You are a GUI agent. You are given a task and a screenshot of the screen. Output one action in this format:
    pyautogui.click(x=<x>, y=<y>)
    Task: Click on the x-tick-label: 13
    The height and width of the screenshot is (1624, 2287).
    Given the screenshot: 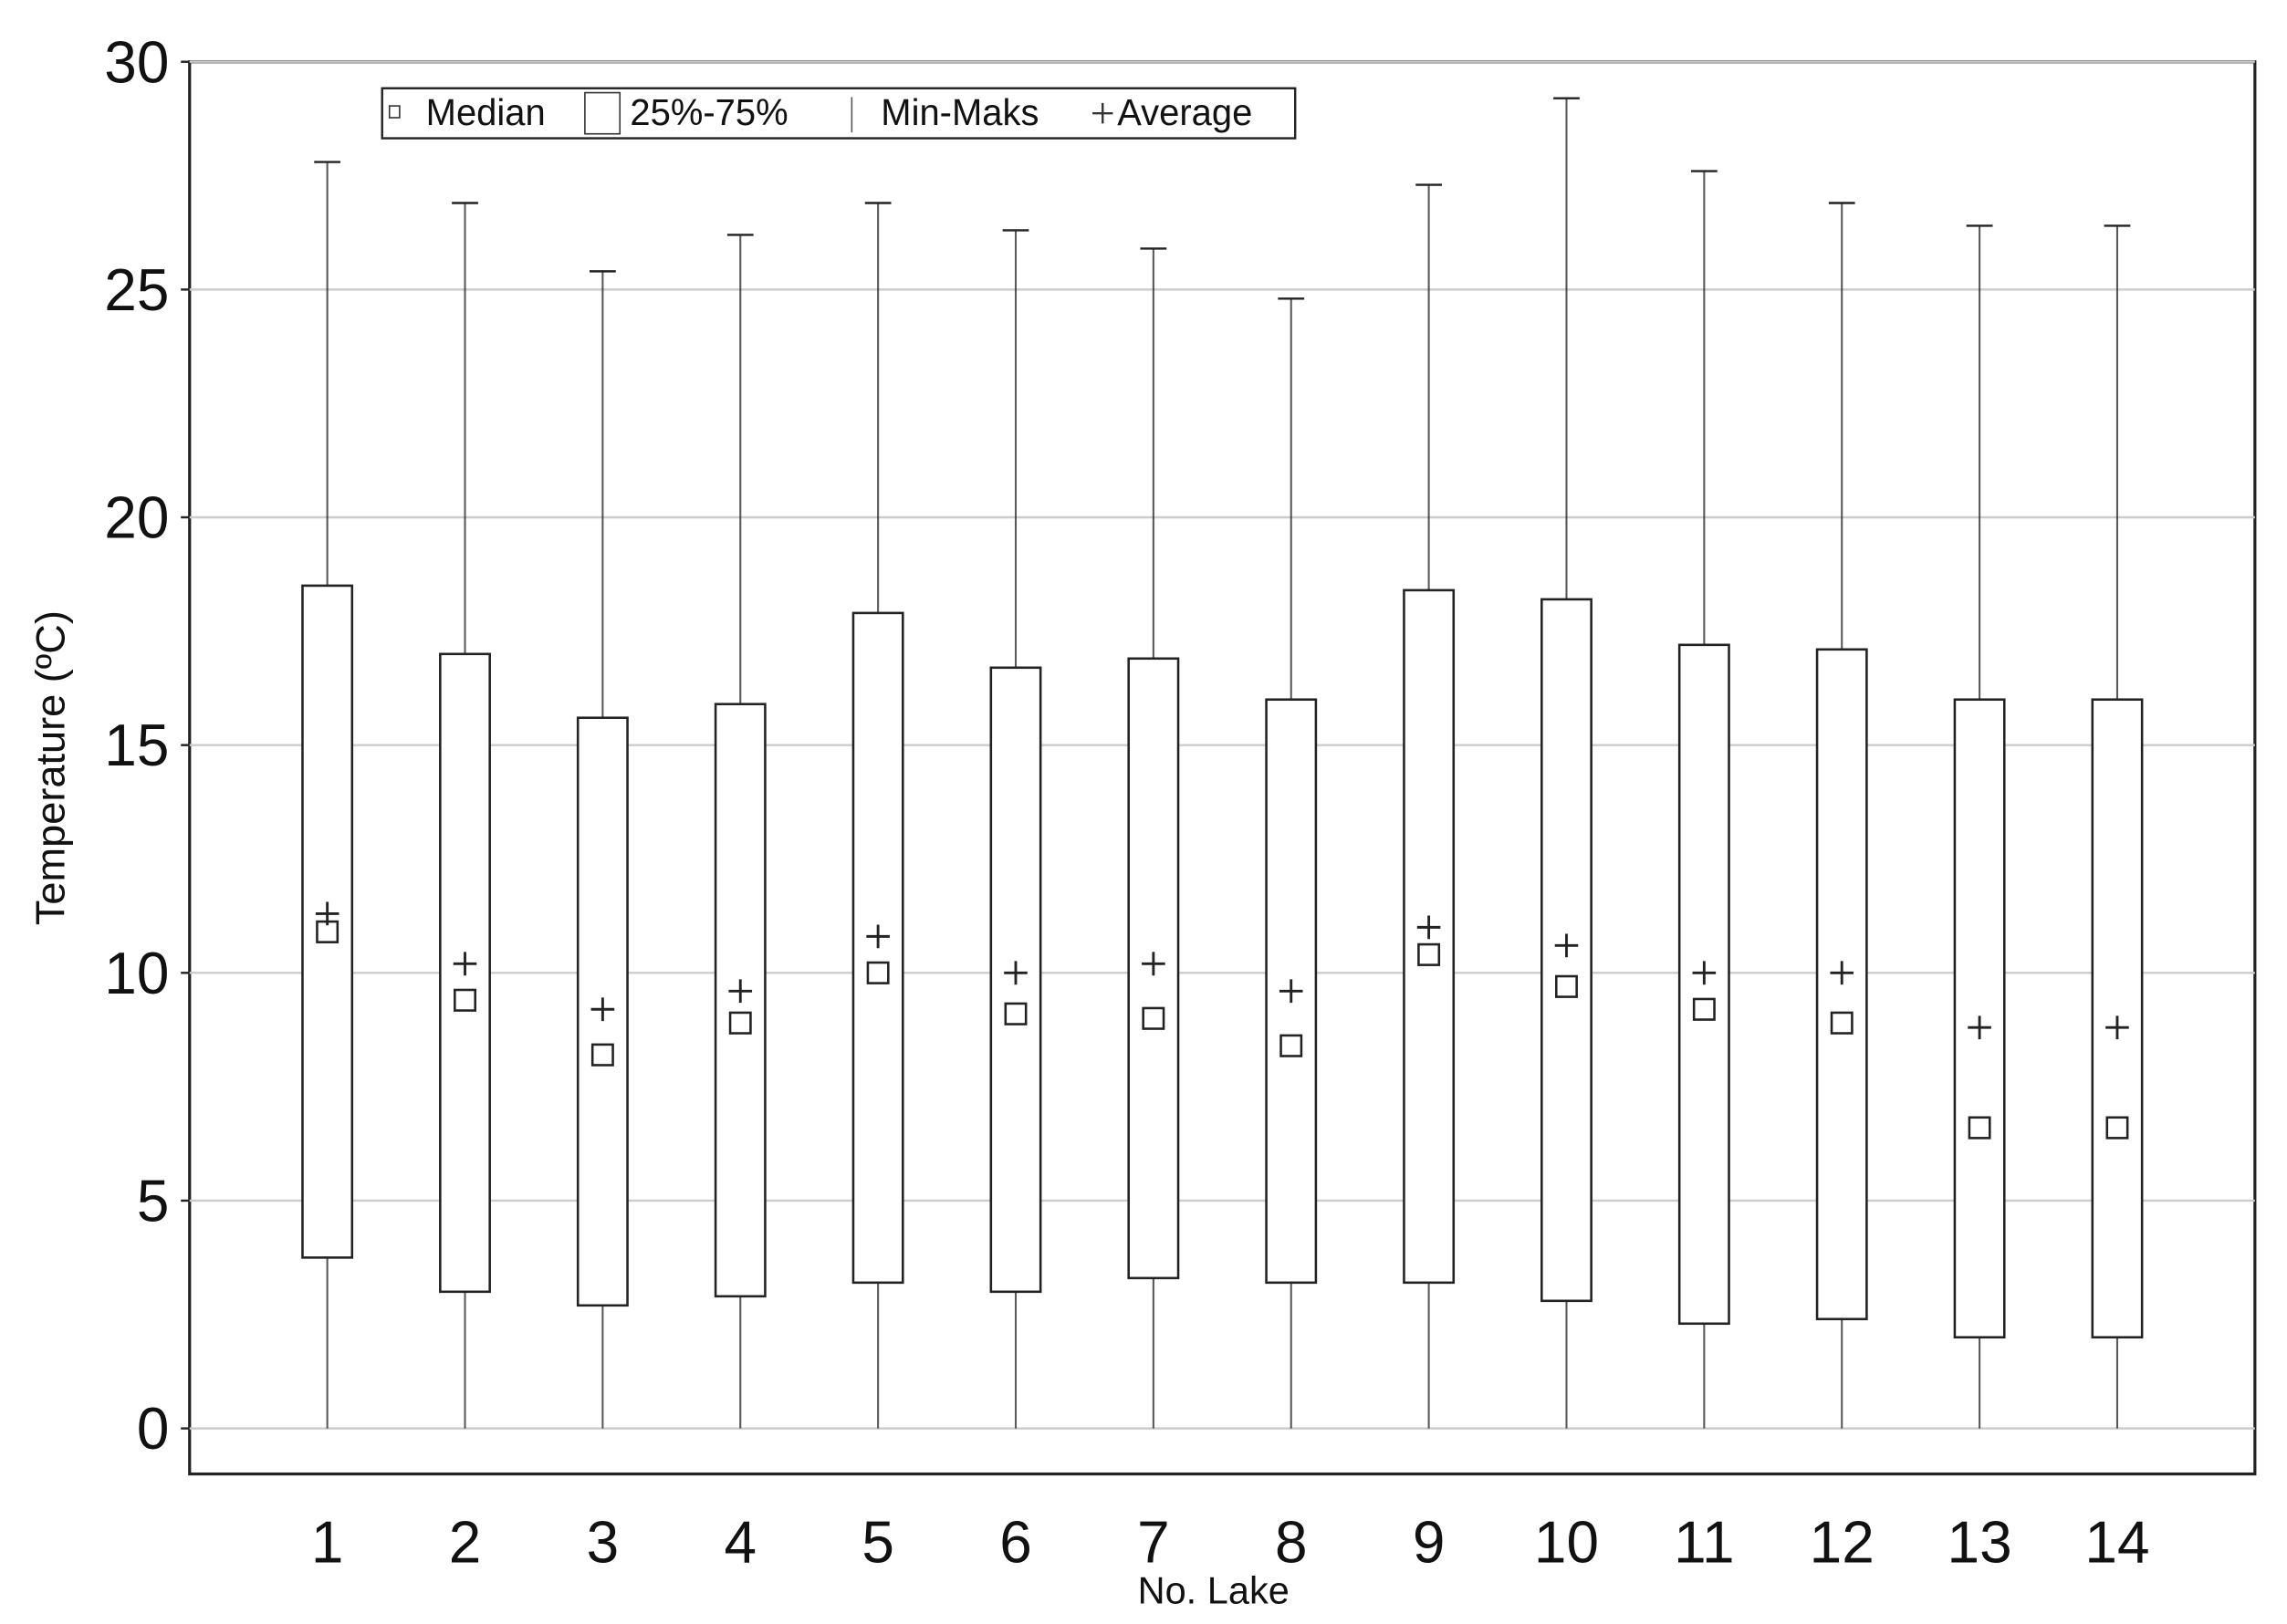 What is the action you would take?
    pyautogui.click(x=1980, y=1542)
    